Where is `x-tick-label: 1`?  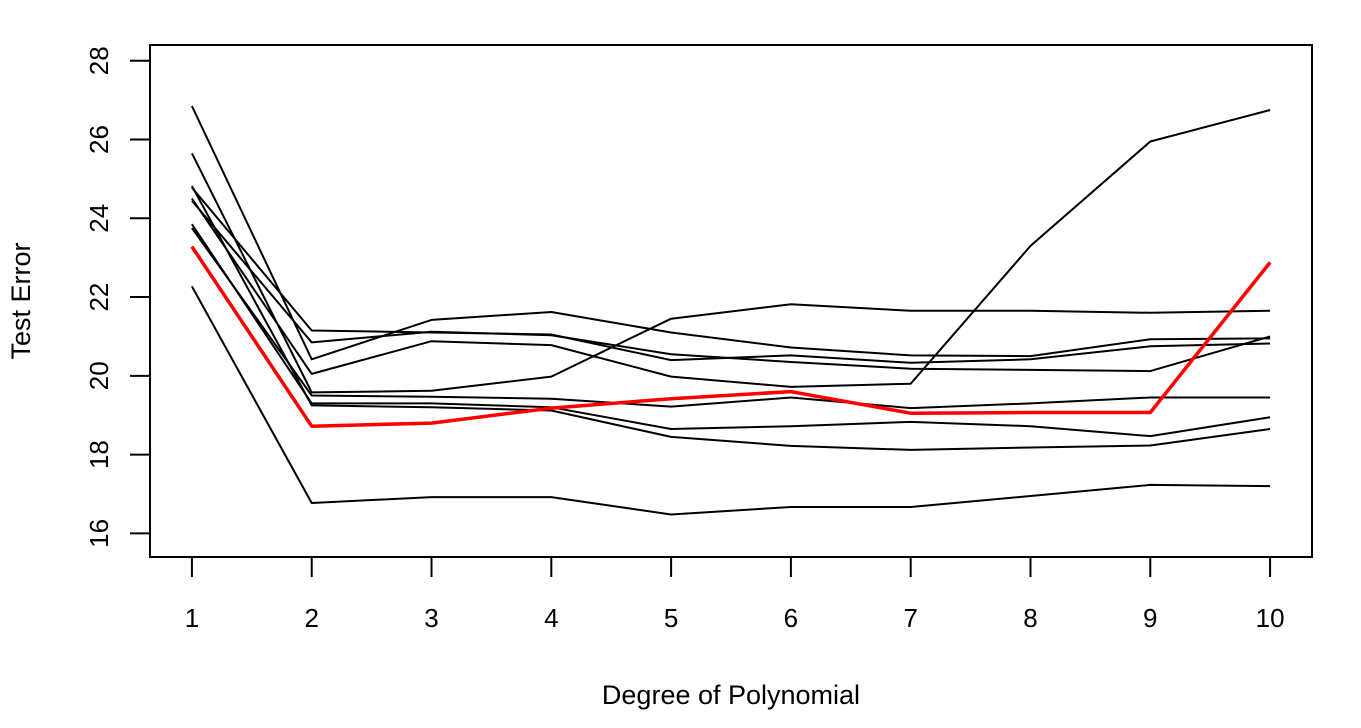
x-tick-label: 1 is located at coordinates (192, 618).